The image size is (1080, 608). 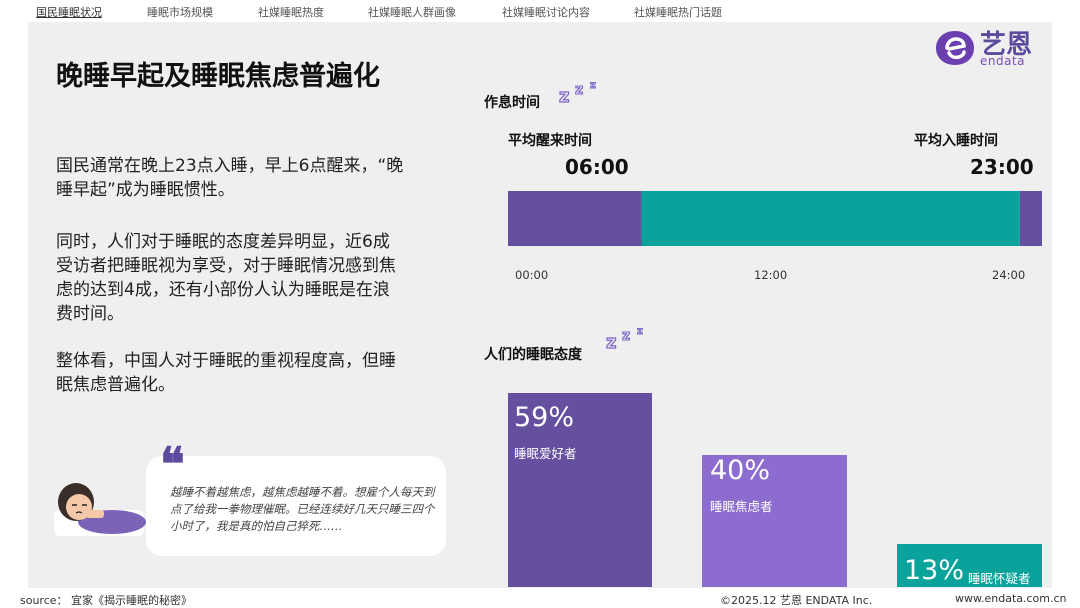 What do you see at coordinates (100, 509) in the screenshot?
I see `sleepless-person-illustration` at bounding box center [100, 509].